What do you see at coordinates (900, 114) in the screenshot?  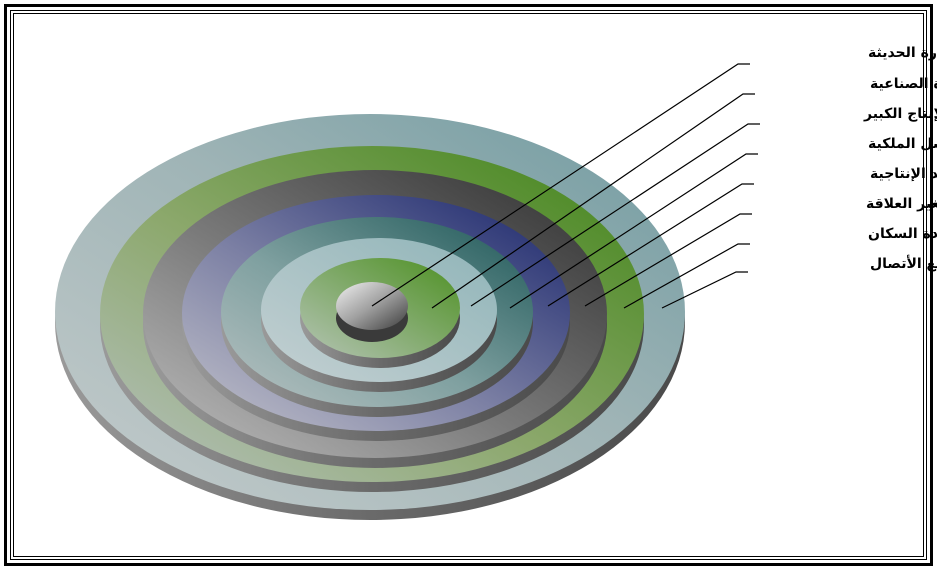 I see `label-3: الإنتاج الكبير` at bounding box center [900, 114].